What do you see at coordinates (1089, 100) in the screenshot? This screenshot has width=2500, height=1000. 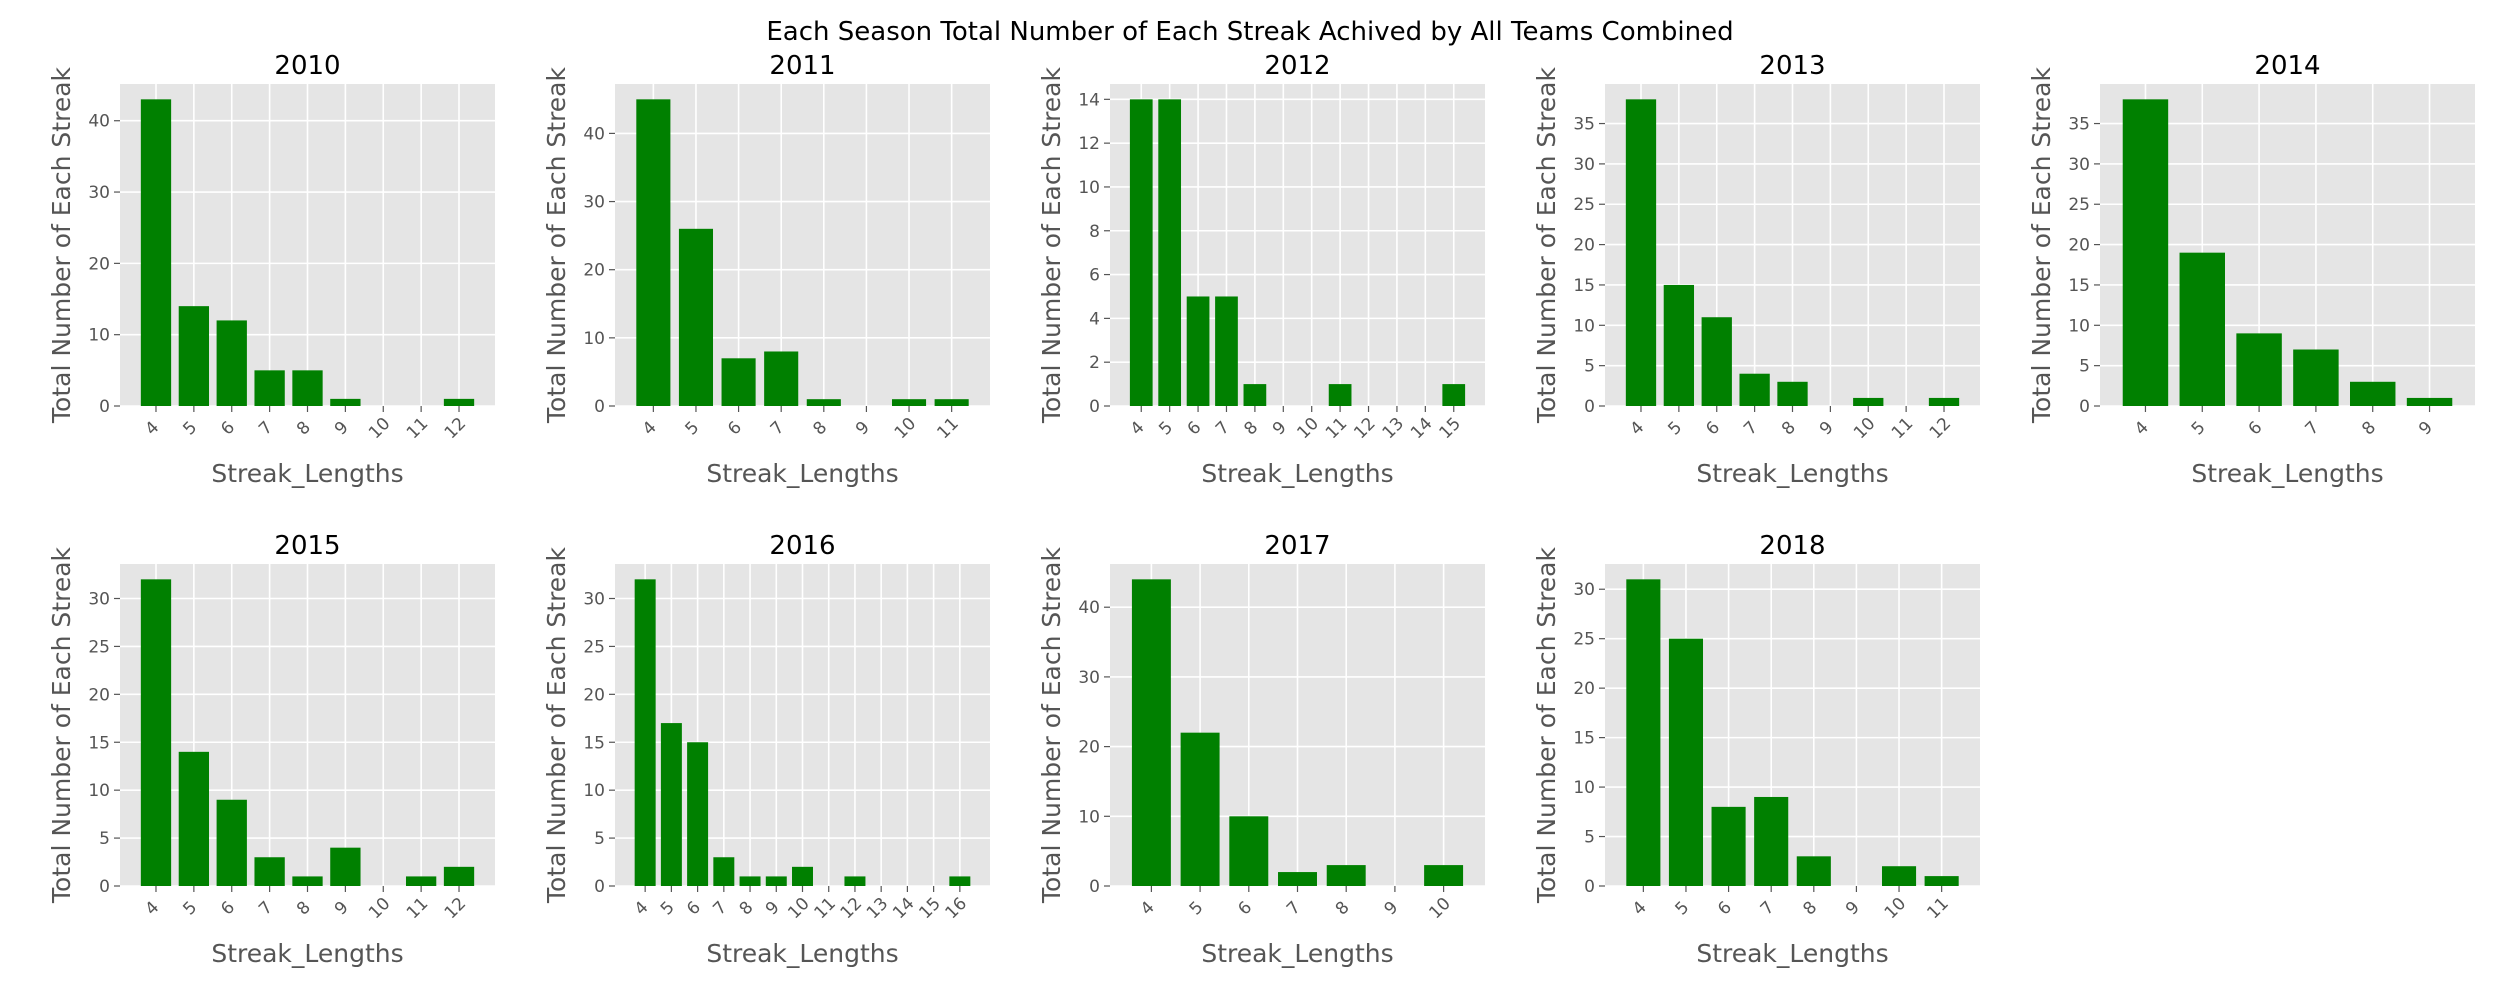 I see `y-tick-label: 14` at bounding box center [1089, 100].